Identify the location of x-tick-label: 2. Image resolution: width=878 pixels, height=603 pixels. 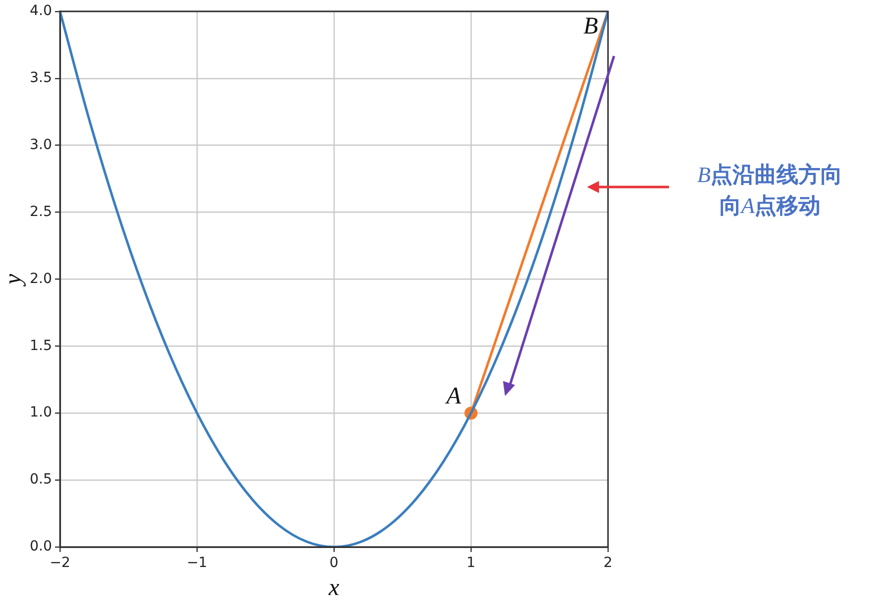
(608, 563).